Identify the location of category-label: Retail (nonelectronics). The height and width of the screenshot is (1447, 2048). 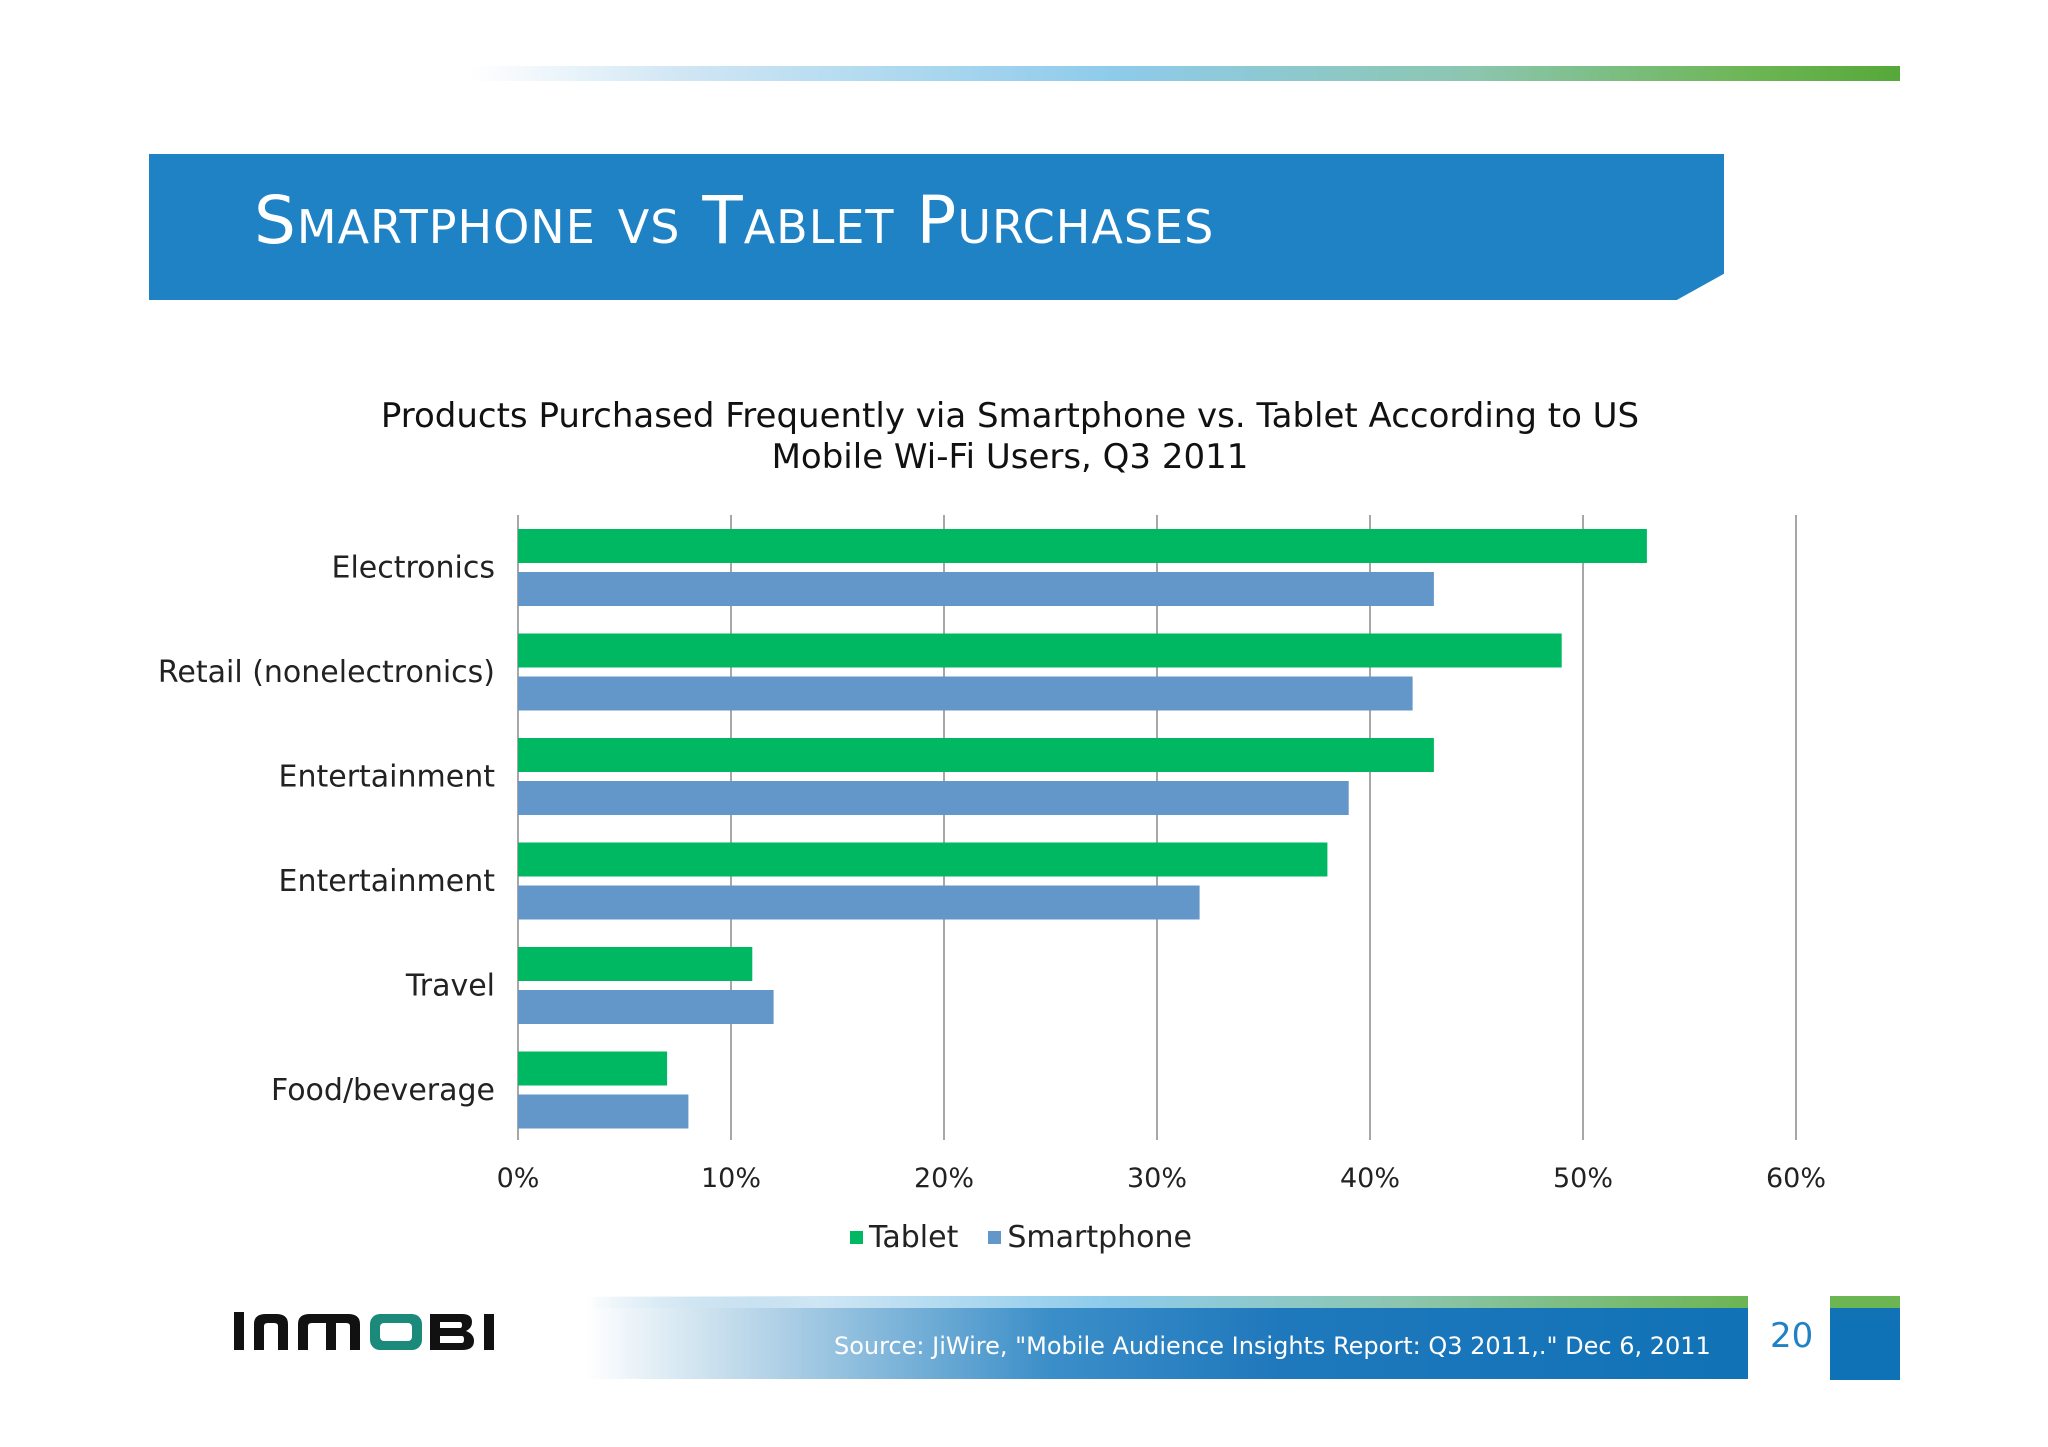
(326, 672).